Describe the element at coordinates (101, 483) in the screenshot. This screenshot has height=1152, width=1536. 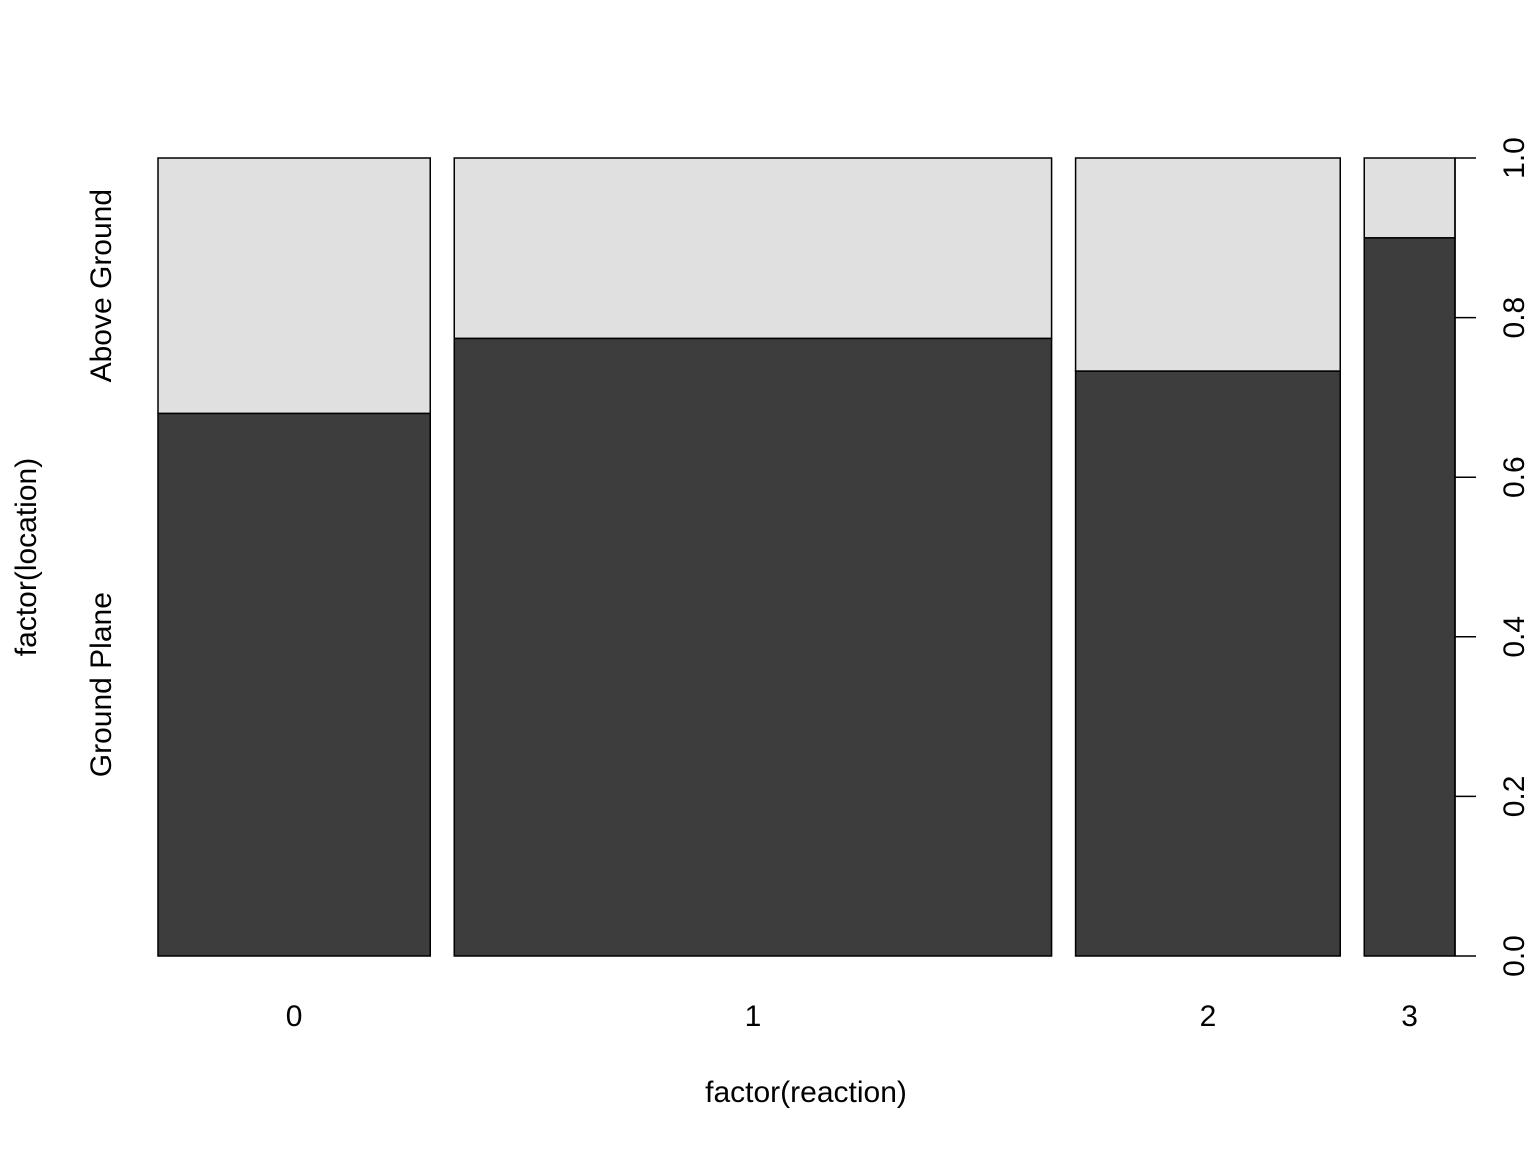
I see `left-axis-labels: Ground Plane Above Ground` at that location.